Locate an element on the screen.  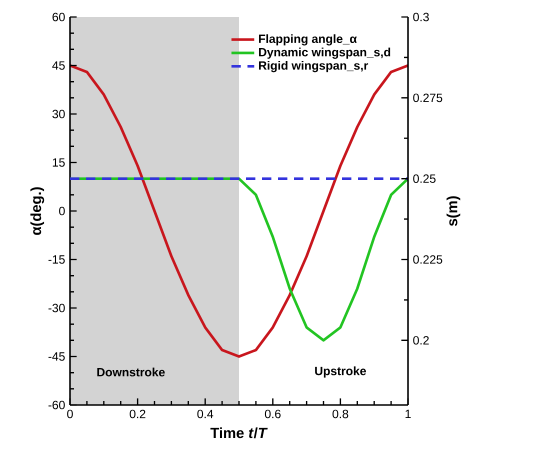
annotation: Downstroke is located at coordinates (131, 372).